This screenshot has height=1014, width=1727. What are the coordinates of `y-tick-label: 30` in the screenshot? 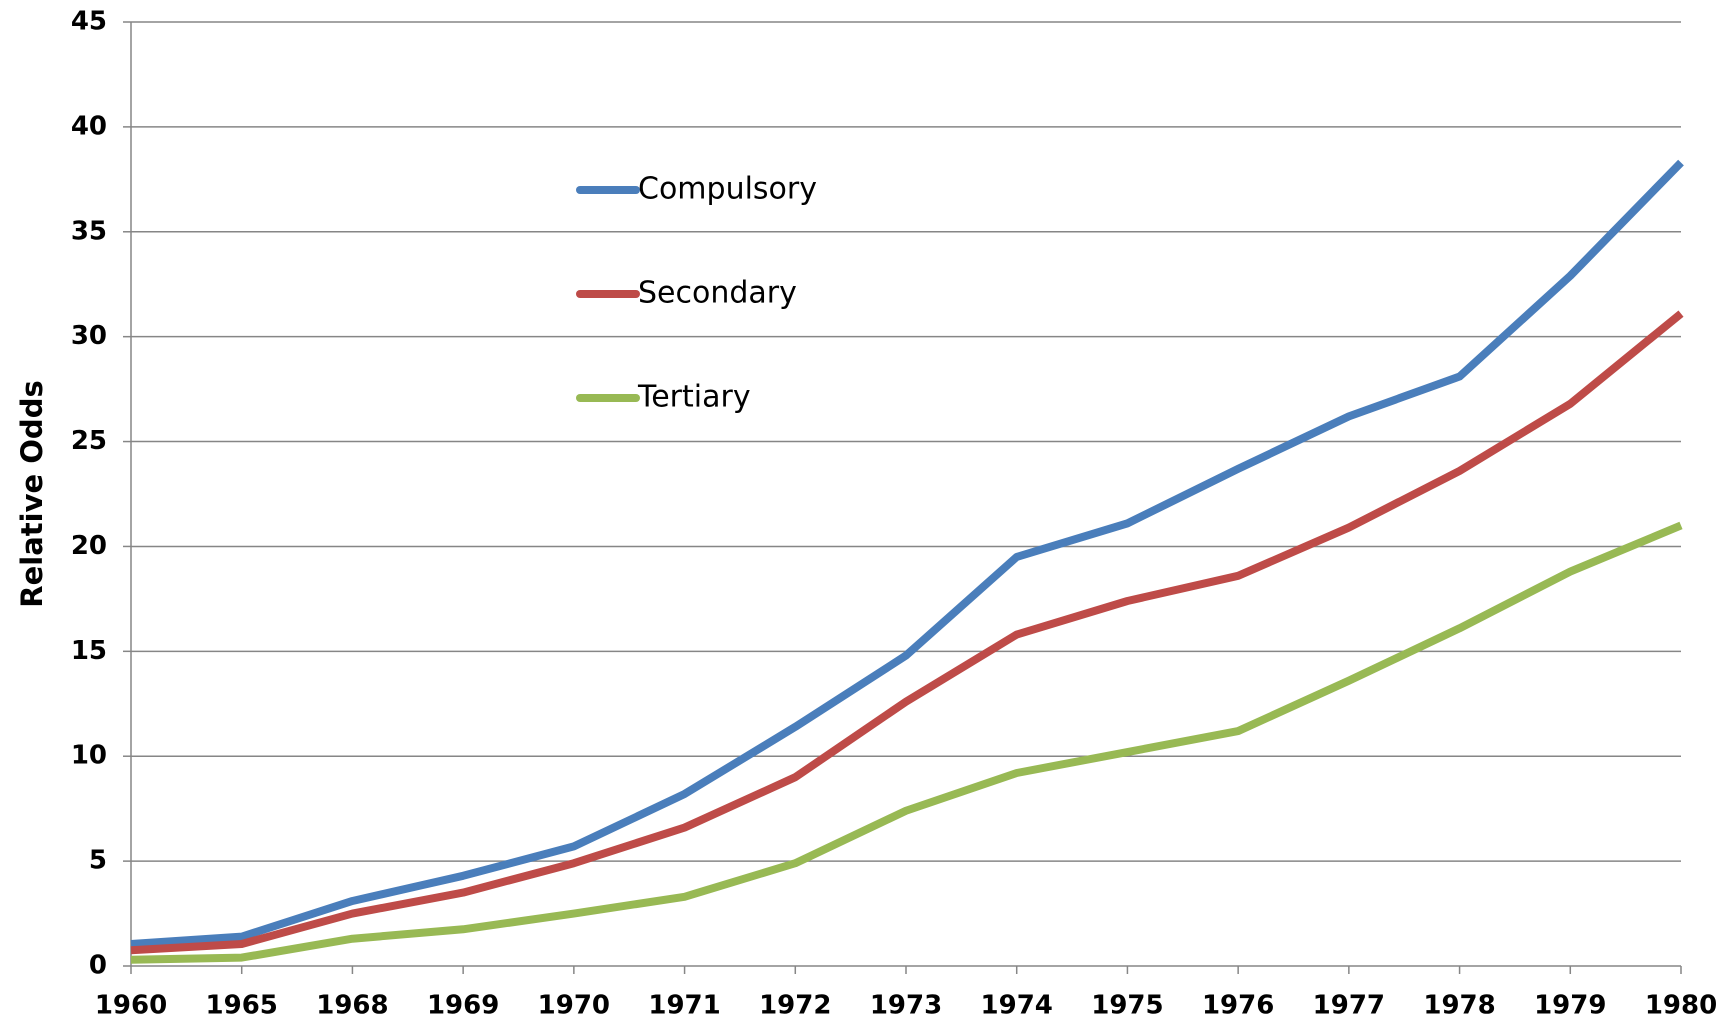 It's located at (89, 336).